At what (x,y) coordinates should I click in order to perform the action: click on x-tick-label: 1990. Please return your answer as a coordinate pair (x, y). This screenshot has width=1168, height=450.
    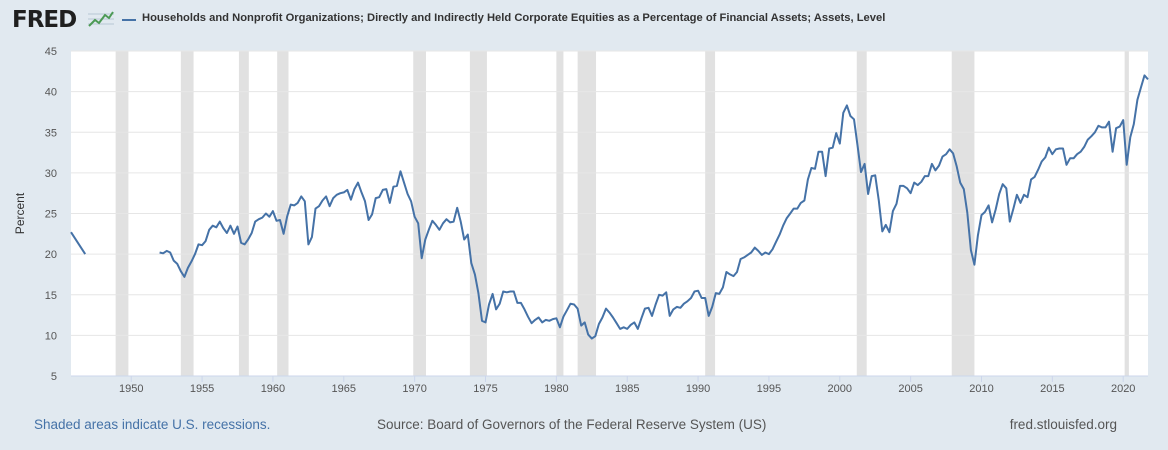
    Looking at the image, I should click on (698, 389).